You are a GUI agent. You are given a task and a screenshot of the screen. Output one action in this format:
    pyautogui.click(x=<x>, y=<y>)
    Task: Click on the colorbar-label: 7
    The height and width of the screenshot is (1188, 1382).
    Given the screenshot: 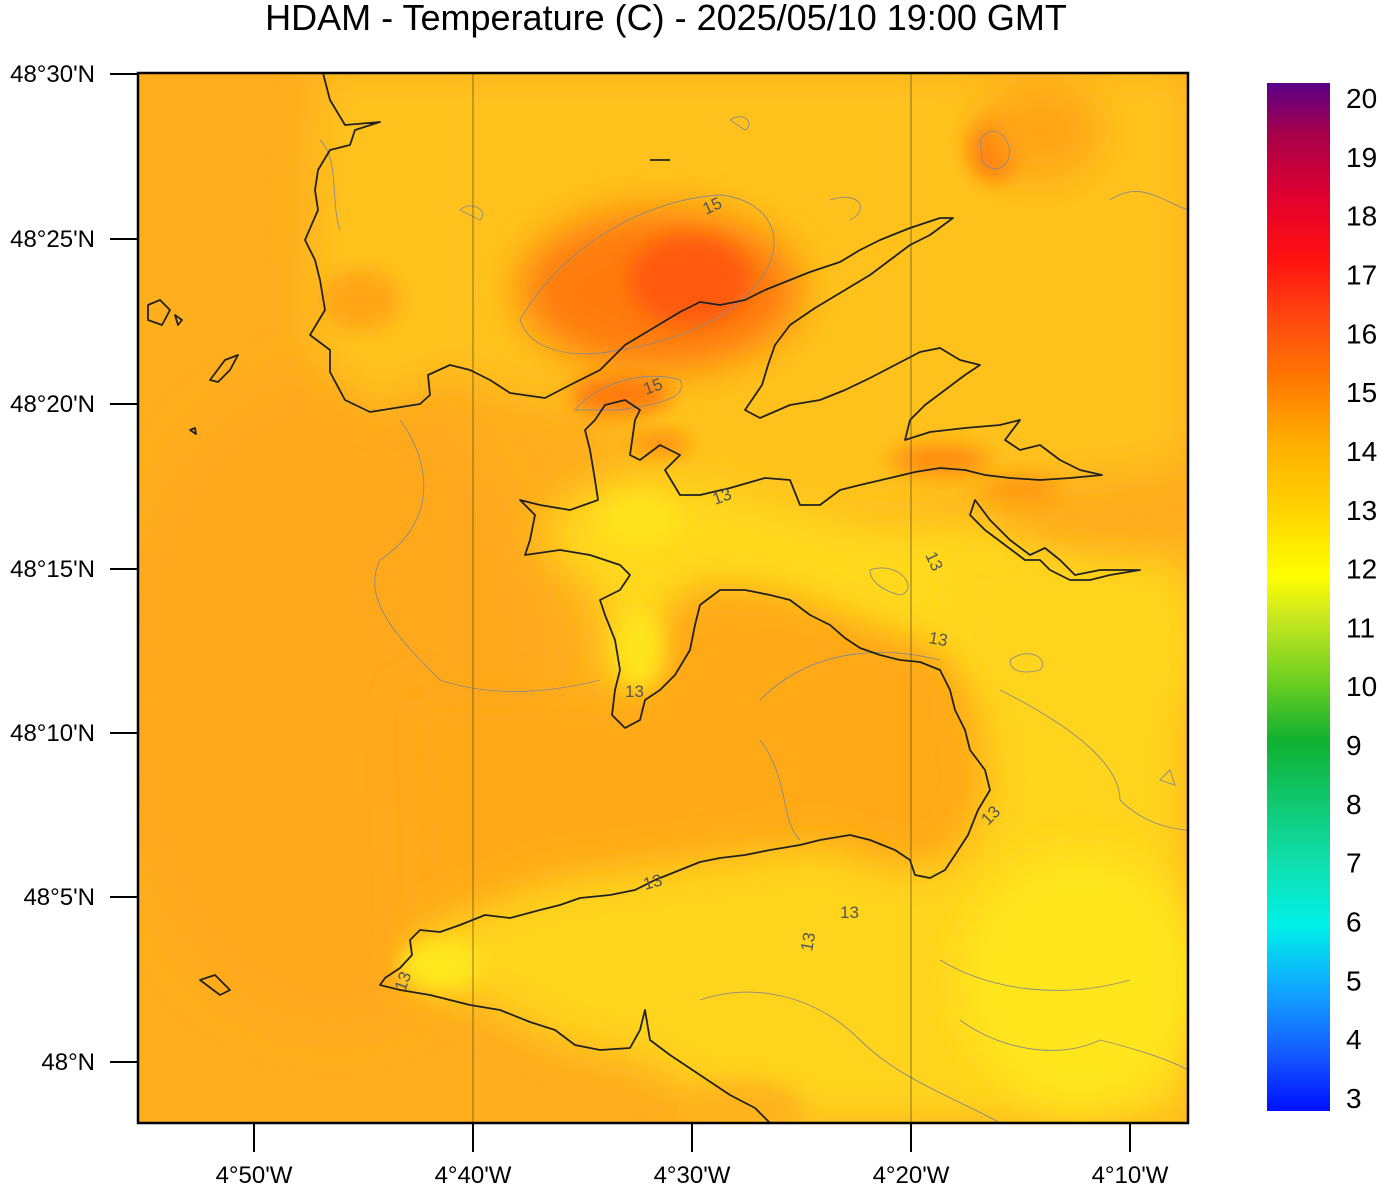 What is the action you would take?
    pyautogui.click(x=1354, y=863)
    